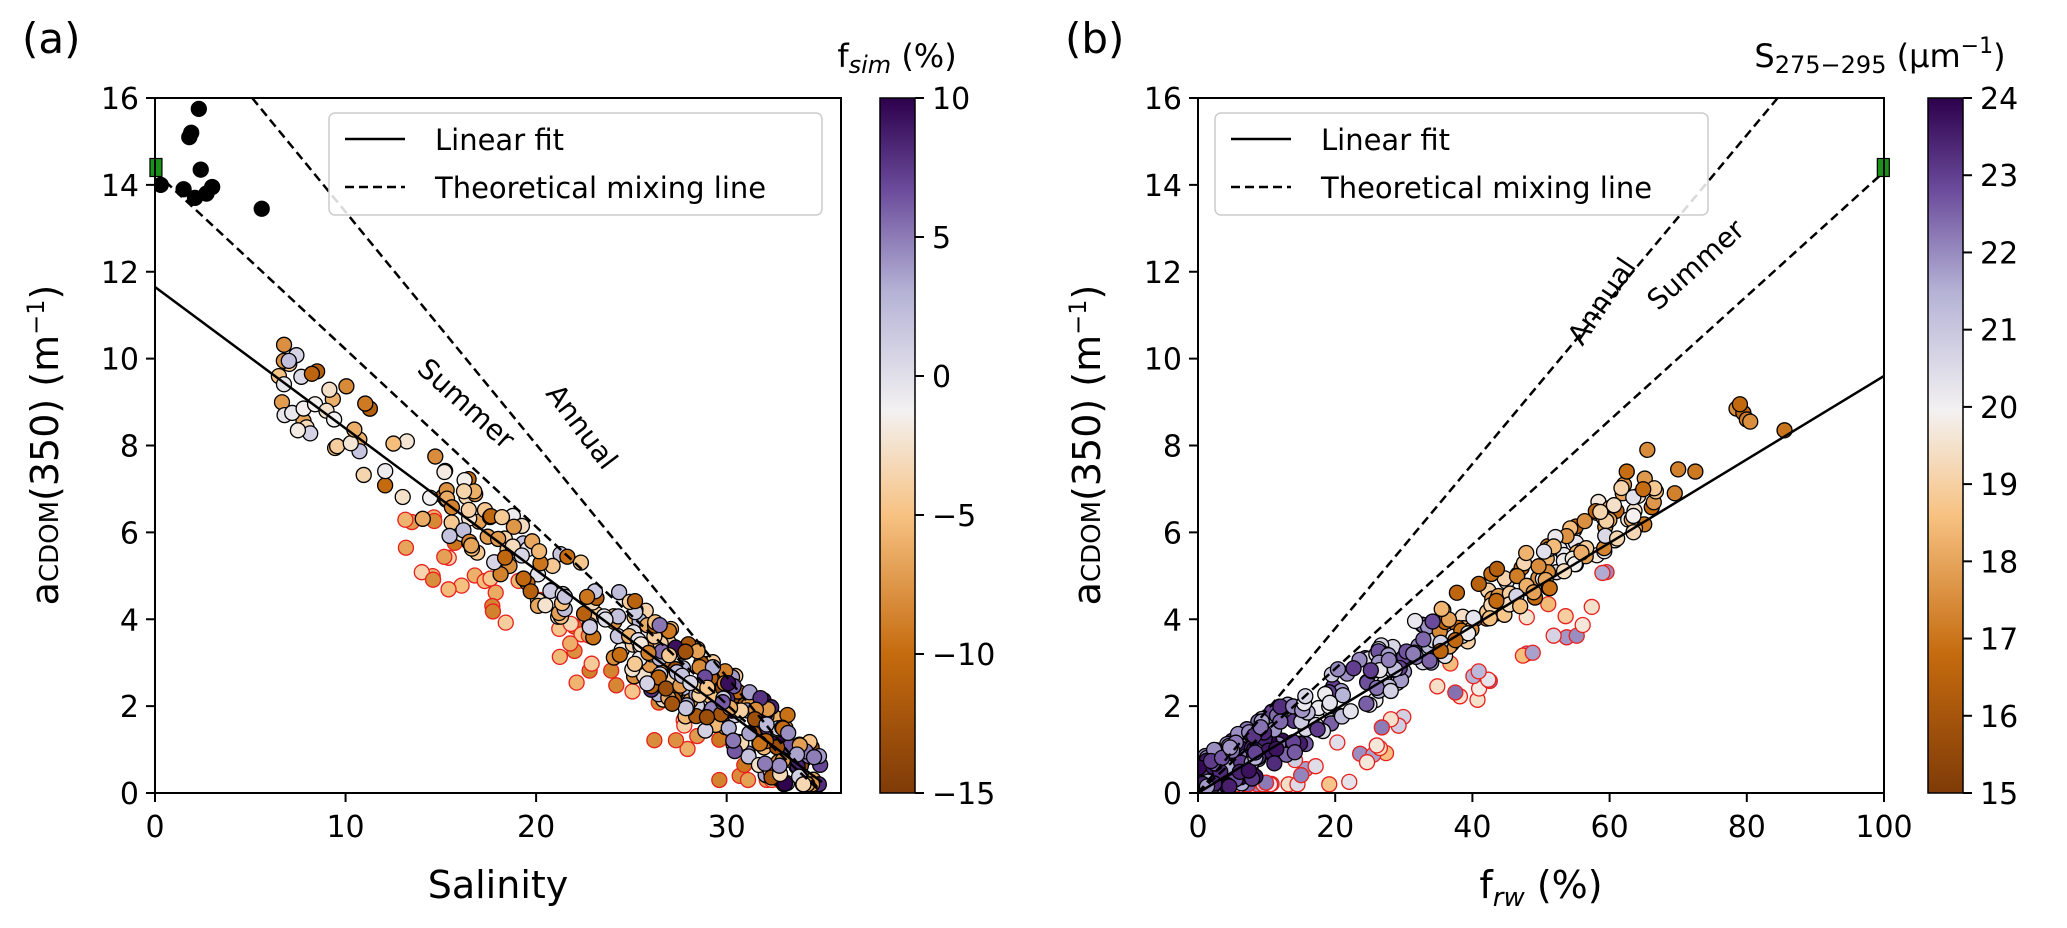  I want to click on panel-b-xlabel: frw (%), so click(1540, 888).